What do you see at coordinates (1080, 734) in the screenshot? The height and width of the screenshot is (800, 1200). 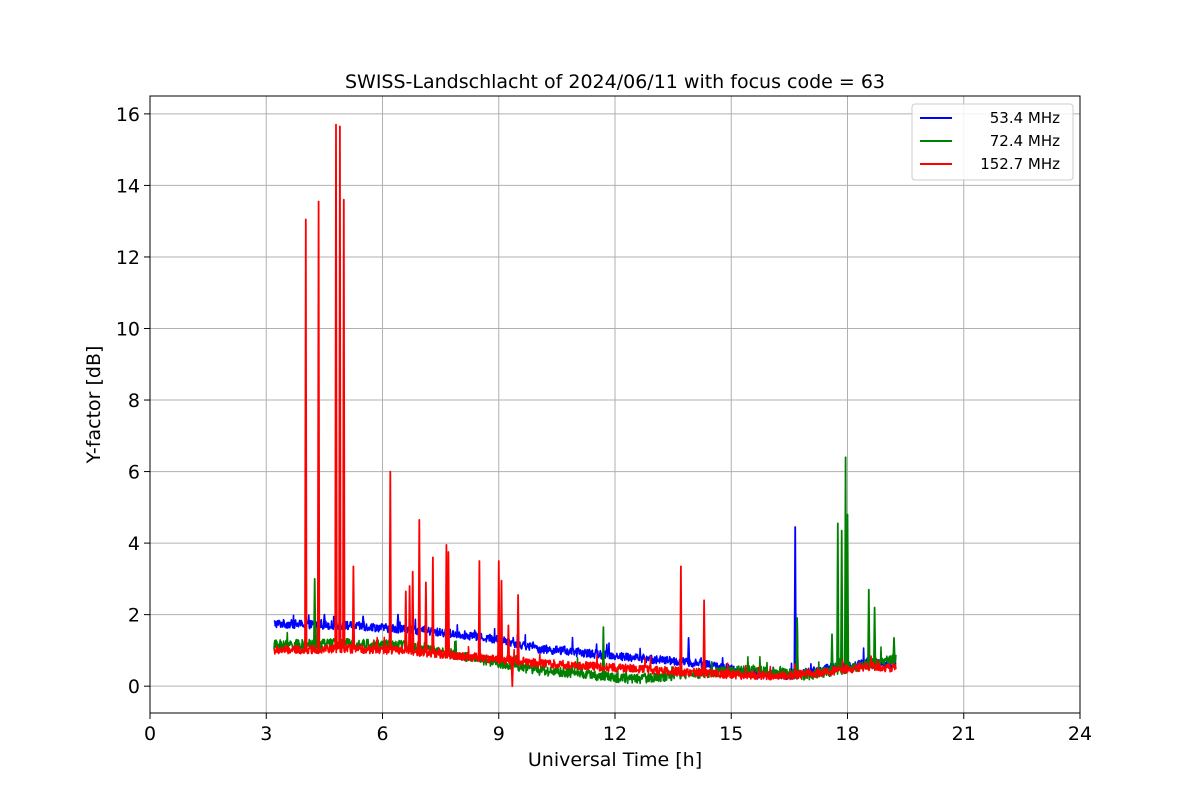 I see `x-tick-label: 24` at bounding box center [1080, 734].